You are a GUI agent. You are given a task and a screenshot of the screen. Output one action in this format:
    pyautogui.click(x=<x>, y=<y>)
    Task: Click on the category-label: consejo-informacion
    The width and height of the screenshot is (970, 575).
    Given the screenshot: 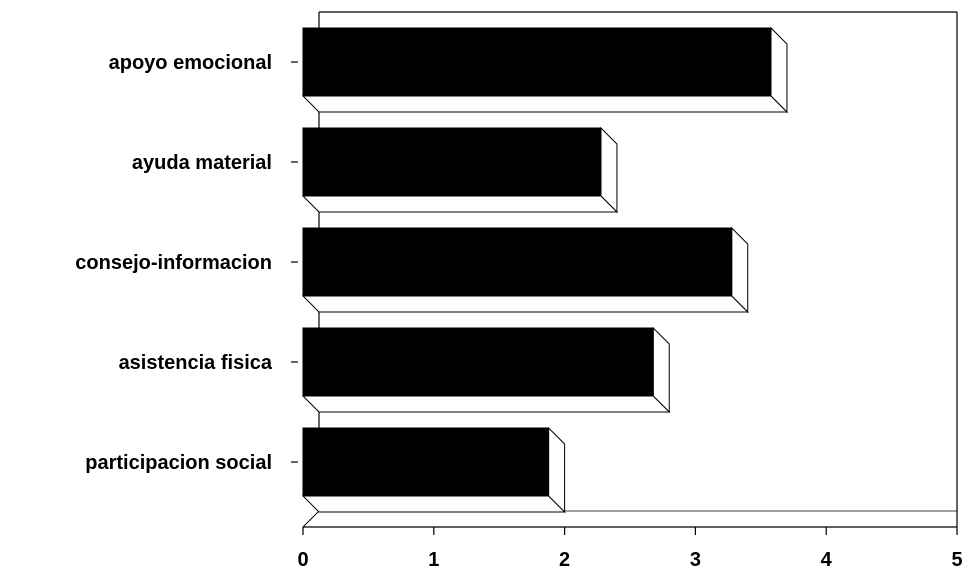 What is the action you would take?
    pyautogui.click(x=173, y=263)
    